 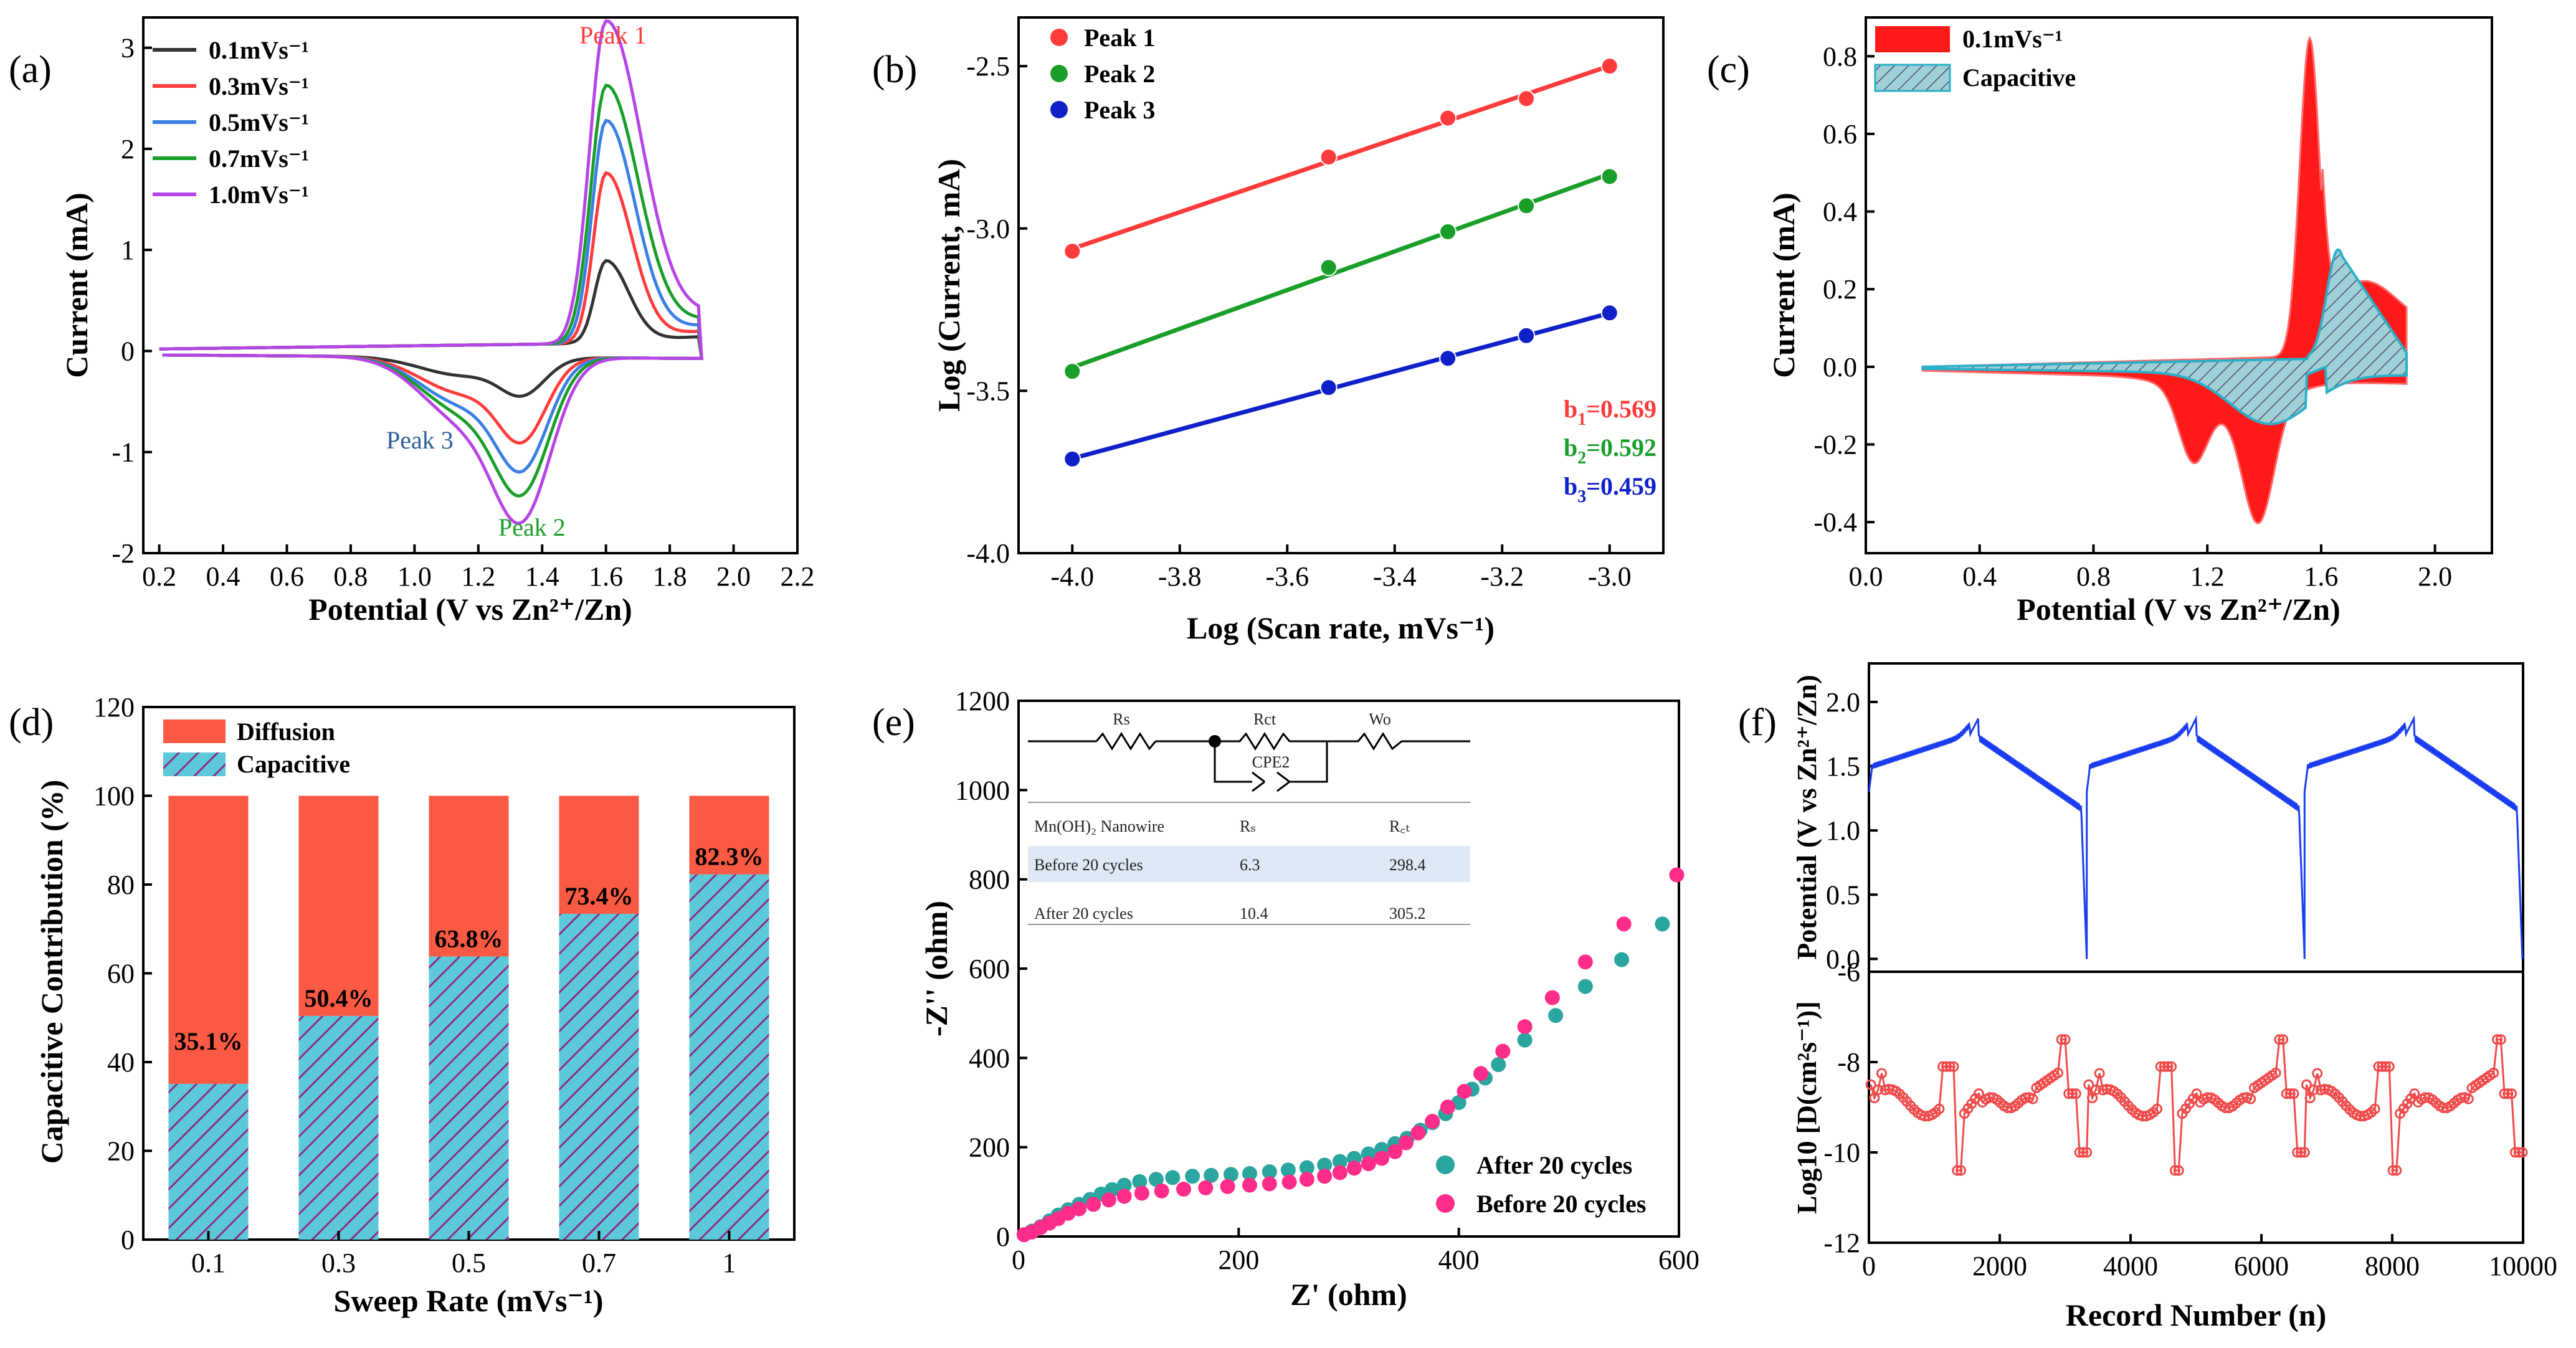 I want to click on c-xtick-label: 1.2, so click(x=2207, y=576).